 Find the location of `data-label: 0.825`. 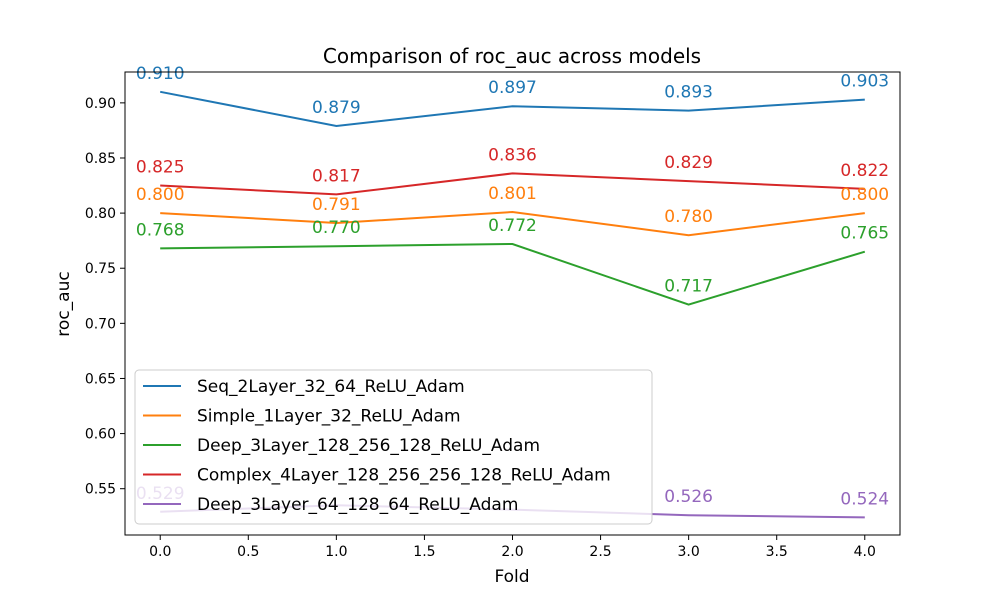

data-label: 0.825 is located at coordinates (160, 168).